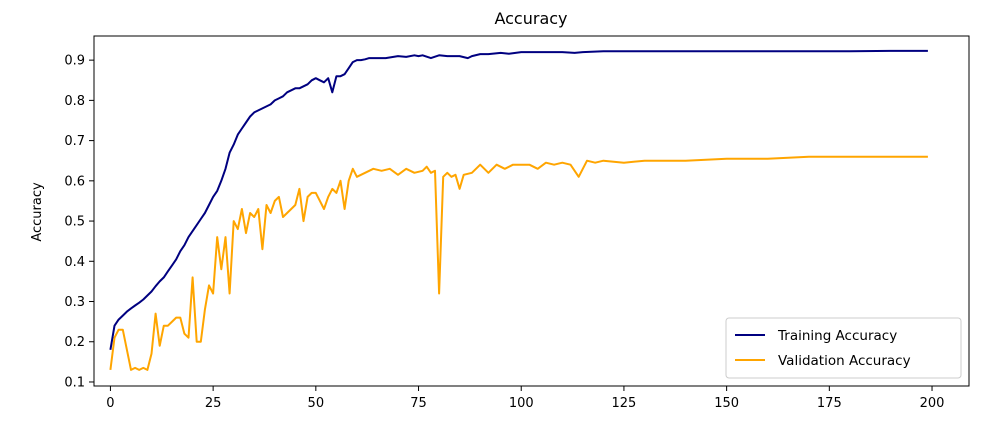  I want to click on x-tick-label: 25, so click(213, 403).